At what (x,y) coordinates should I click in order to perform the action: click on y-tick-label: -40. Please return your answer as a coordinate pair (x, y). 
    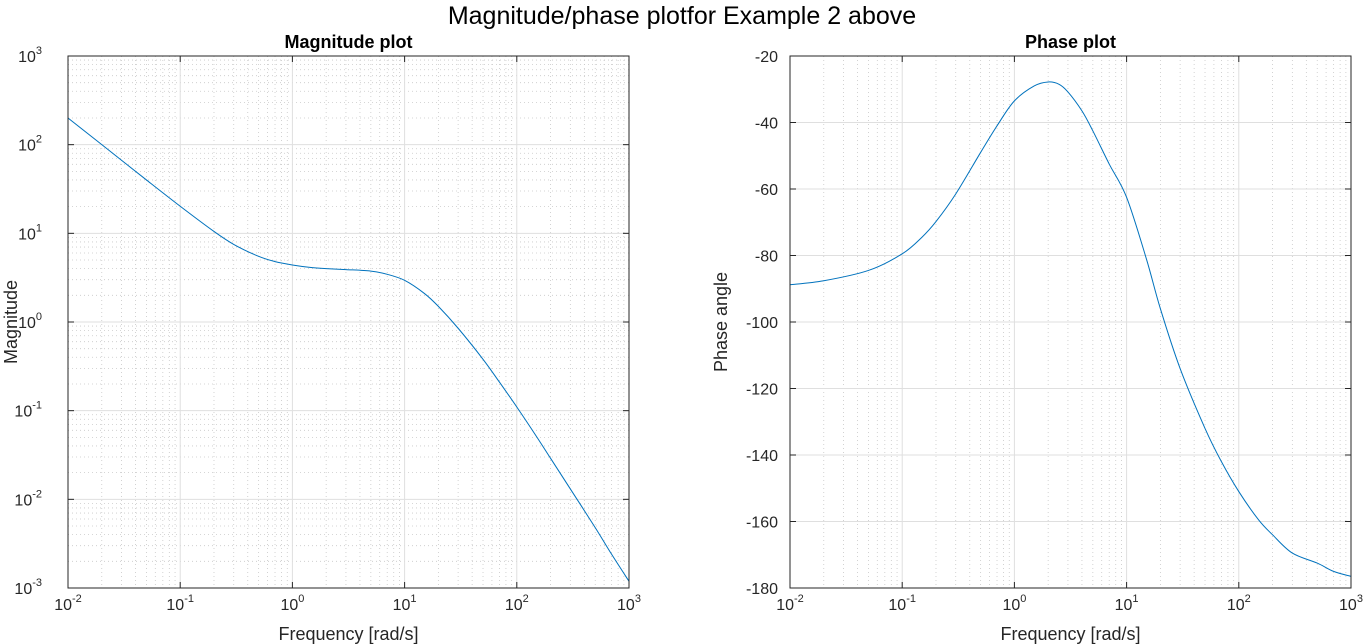
    Looking at the image, I should click on (766, 124).